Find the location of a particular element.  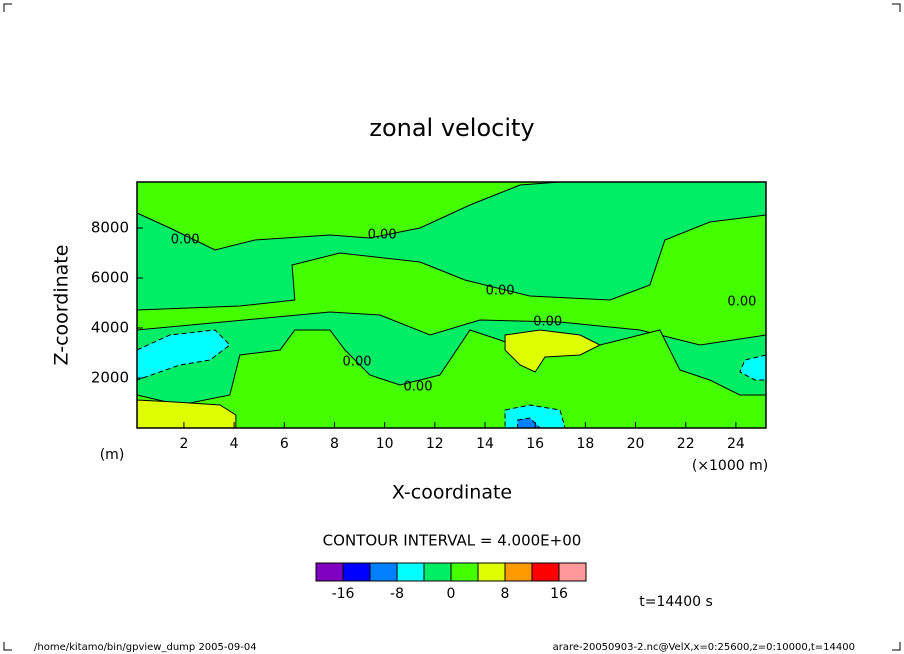

y-tick-label: 8000 is located at coordinates (110, 228).